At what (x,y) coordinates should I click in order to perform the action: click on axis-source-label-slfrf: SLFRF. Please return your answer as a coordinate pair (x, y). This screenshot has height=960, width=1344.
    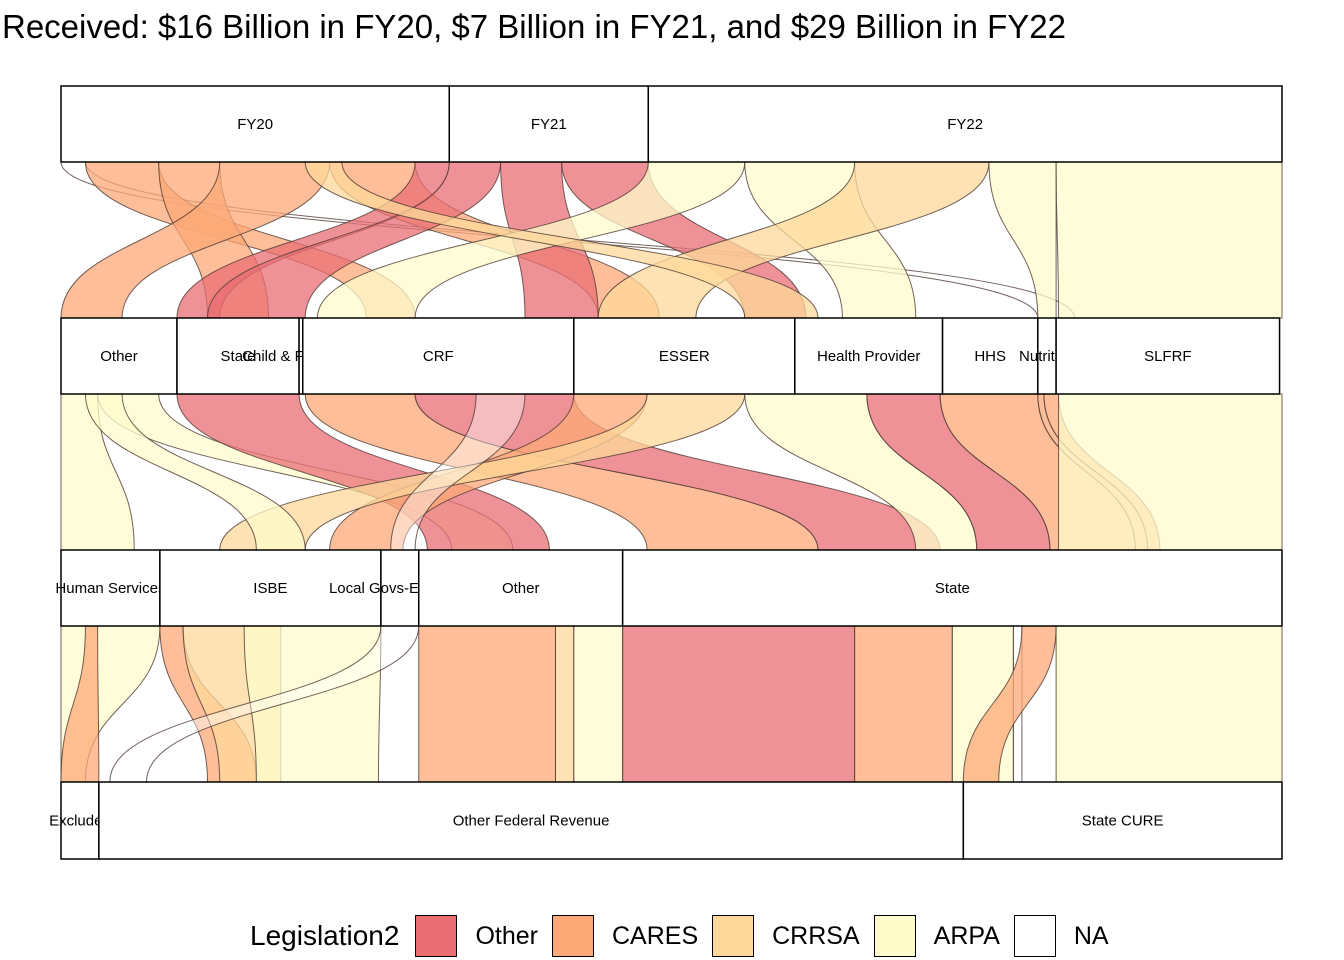
    Looking at the image, I should click on (1168, 356).